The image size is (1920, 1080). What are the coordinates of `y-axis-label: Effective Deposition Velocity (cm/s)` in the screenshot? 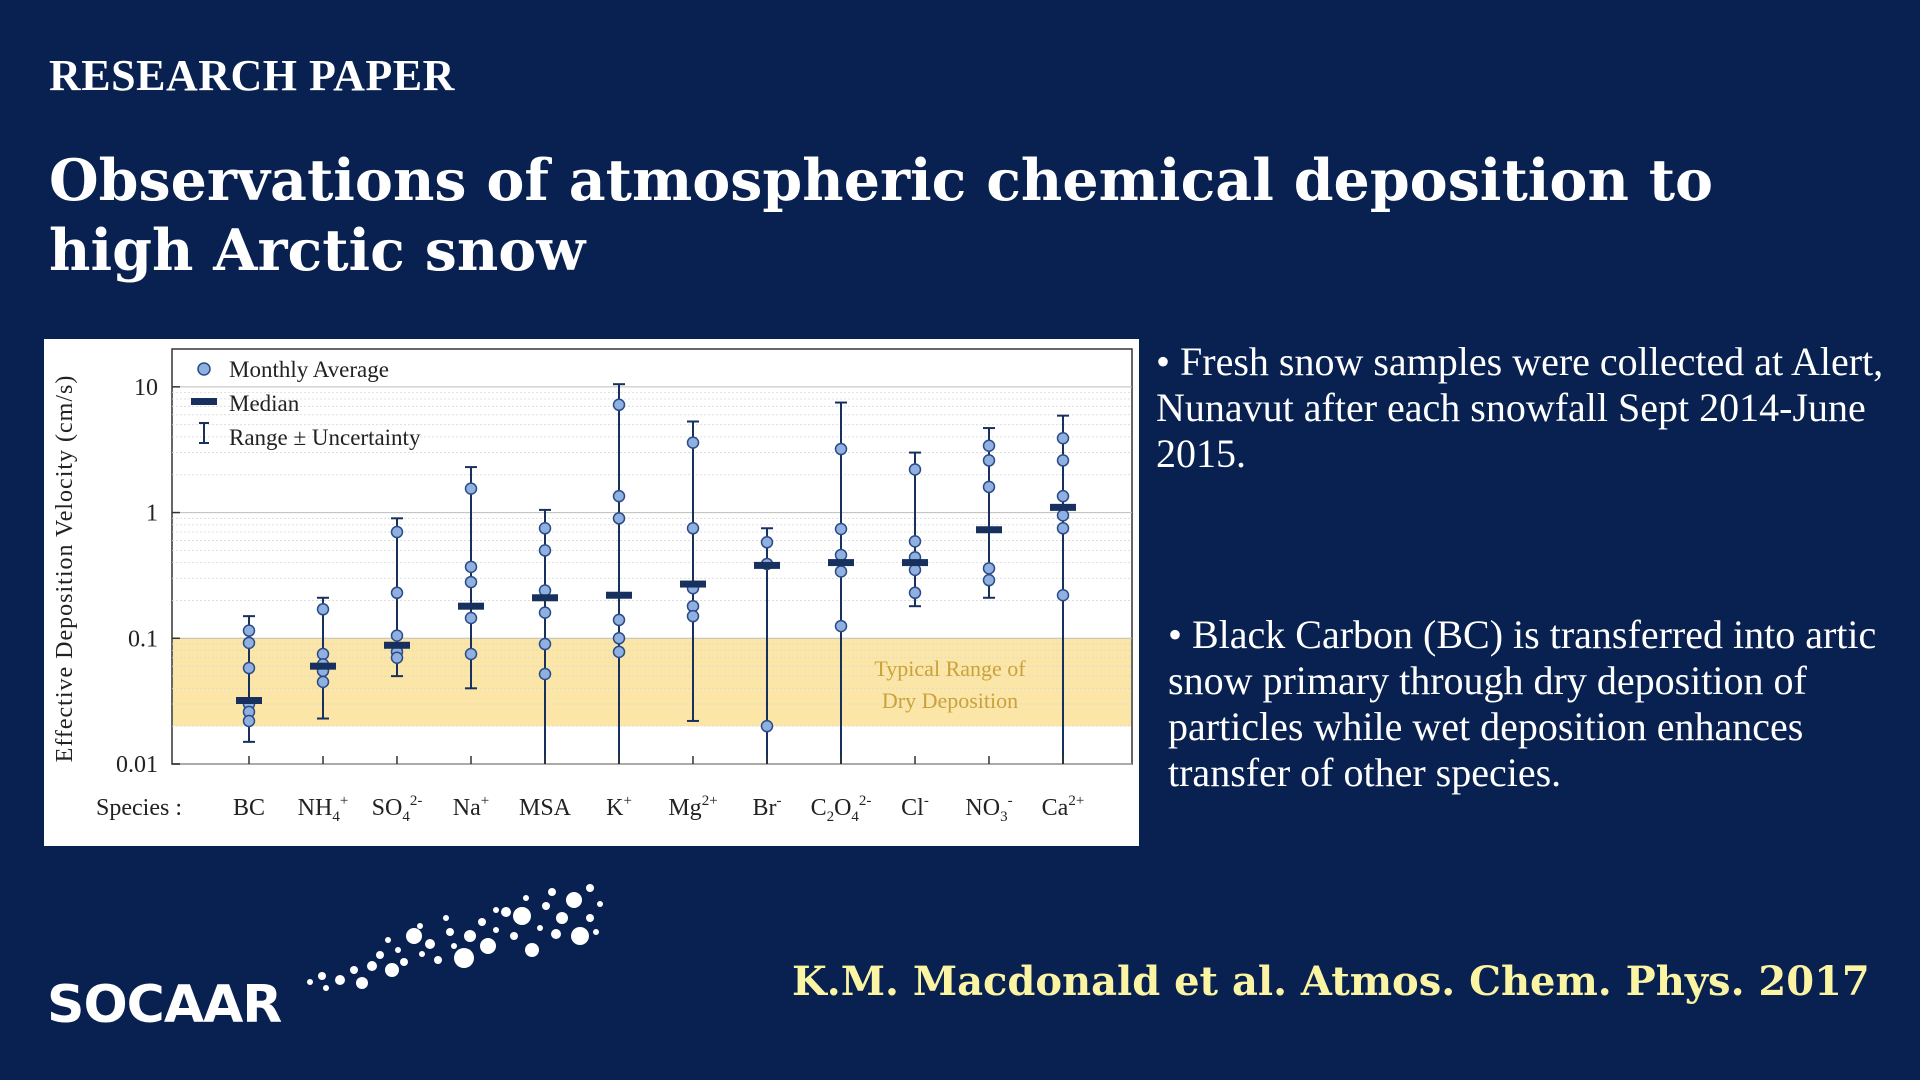 It's located at (65, 569).